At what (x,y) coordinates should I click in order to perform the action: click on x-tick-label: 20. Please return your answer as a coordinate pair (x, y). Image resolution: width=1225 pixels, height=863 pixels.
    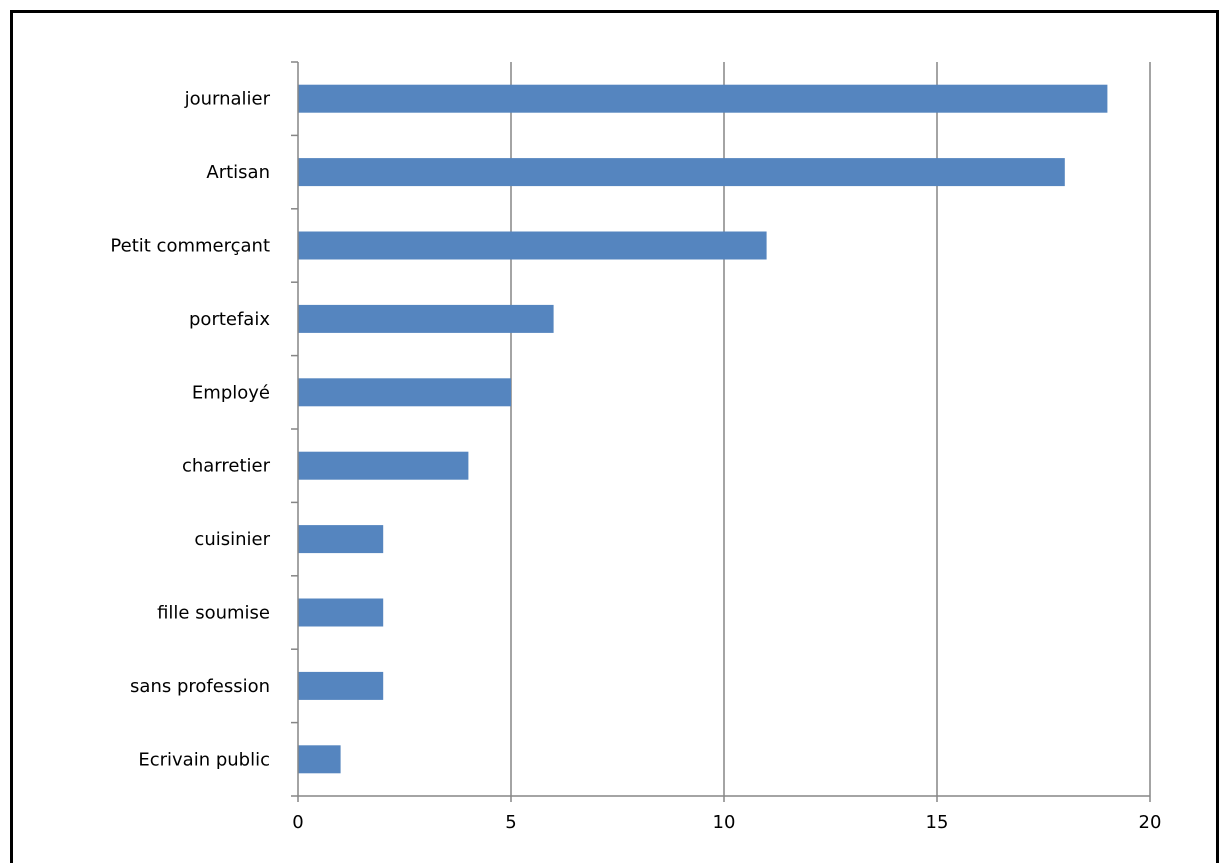
    Looking at the image, I should click on (1150, 822).